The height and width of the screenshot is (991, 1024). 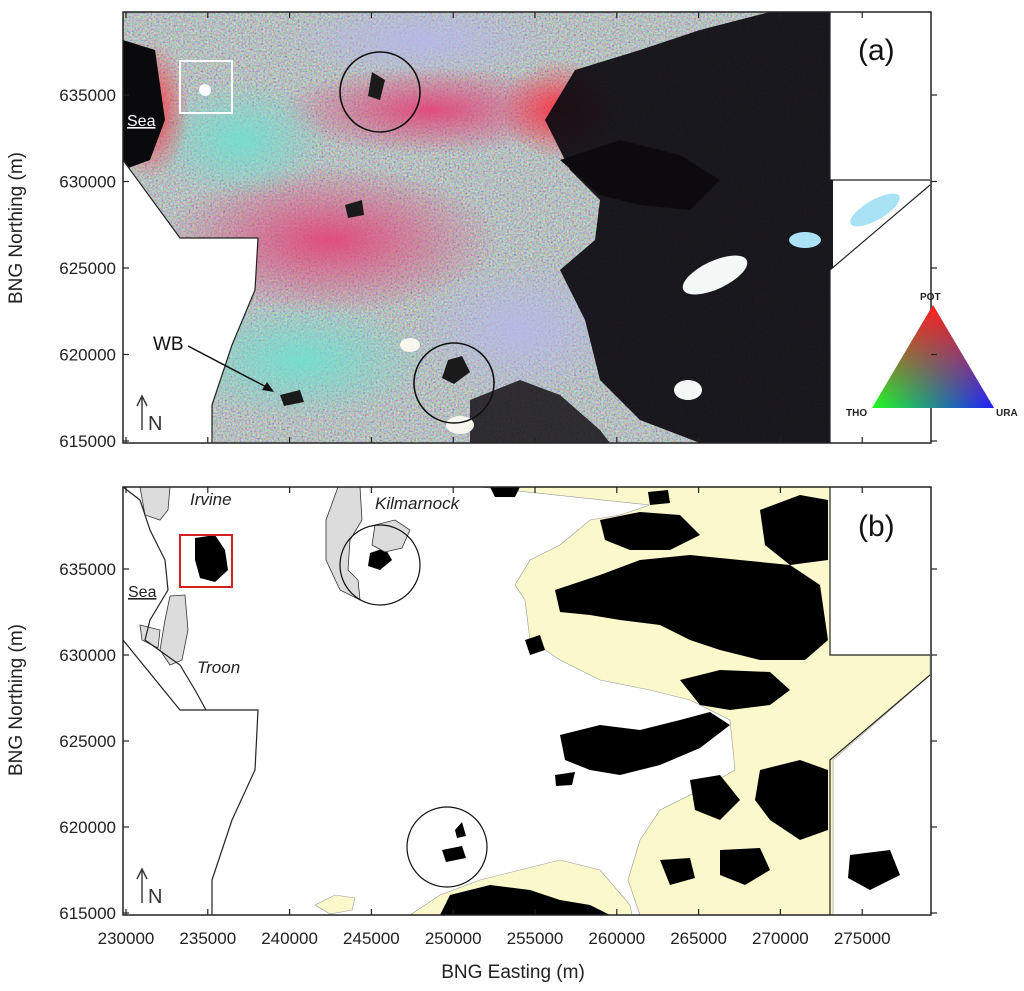 I want to click on north-arrow-a: N, so click(x=149, y=414).